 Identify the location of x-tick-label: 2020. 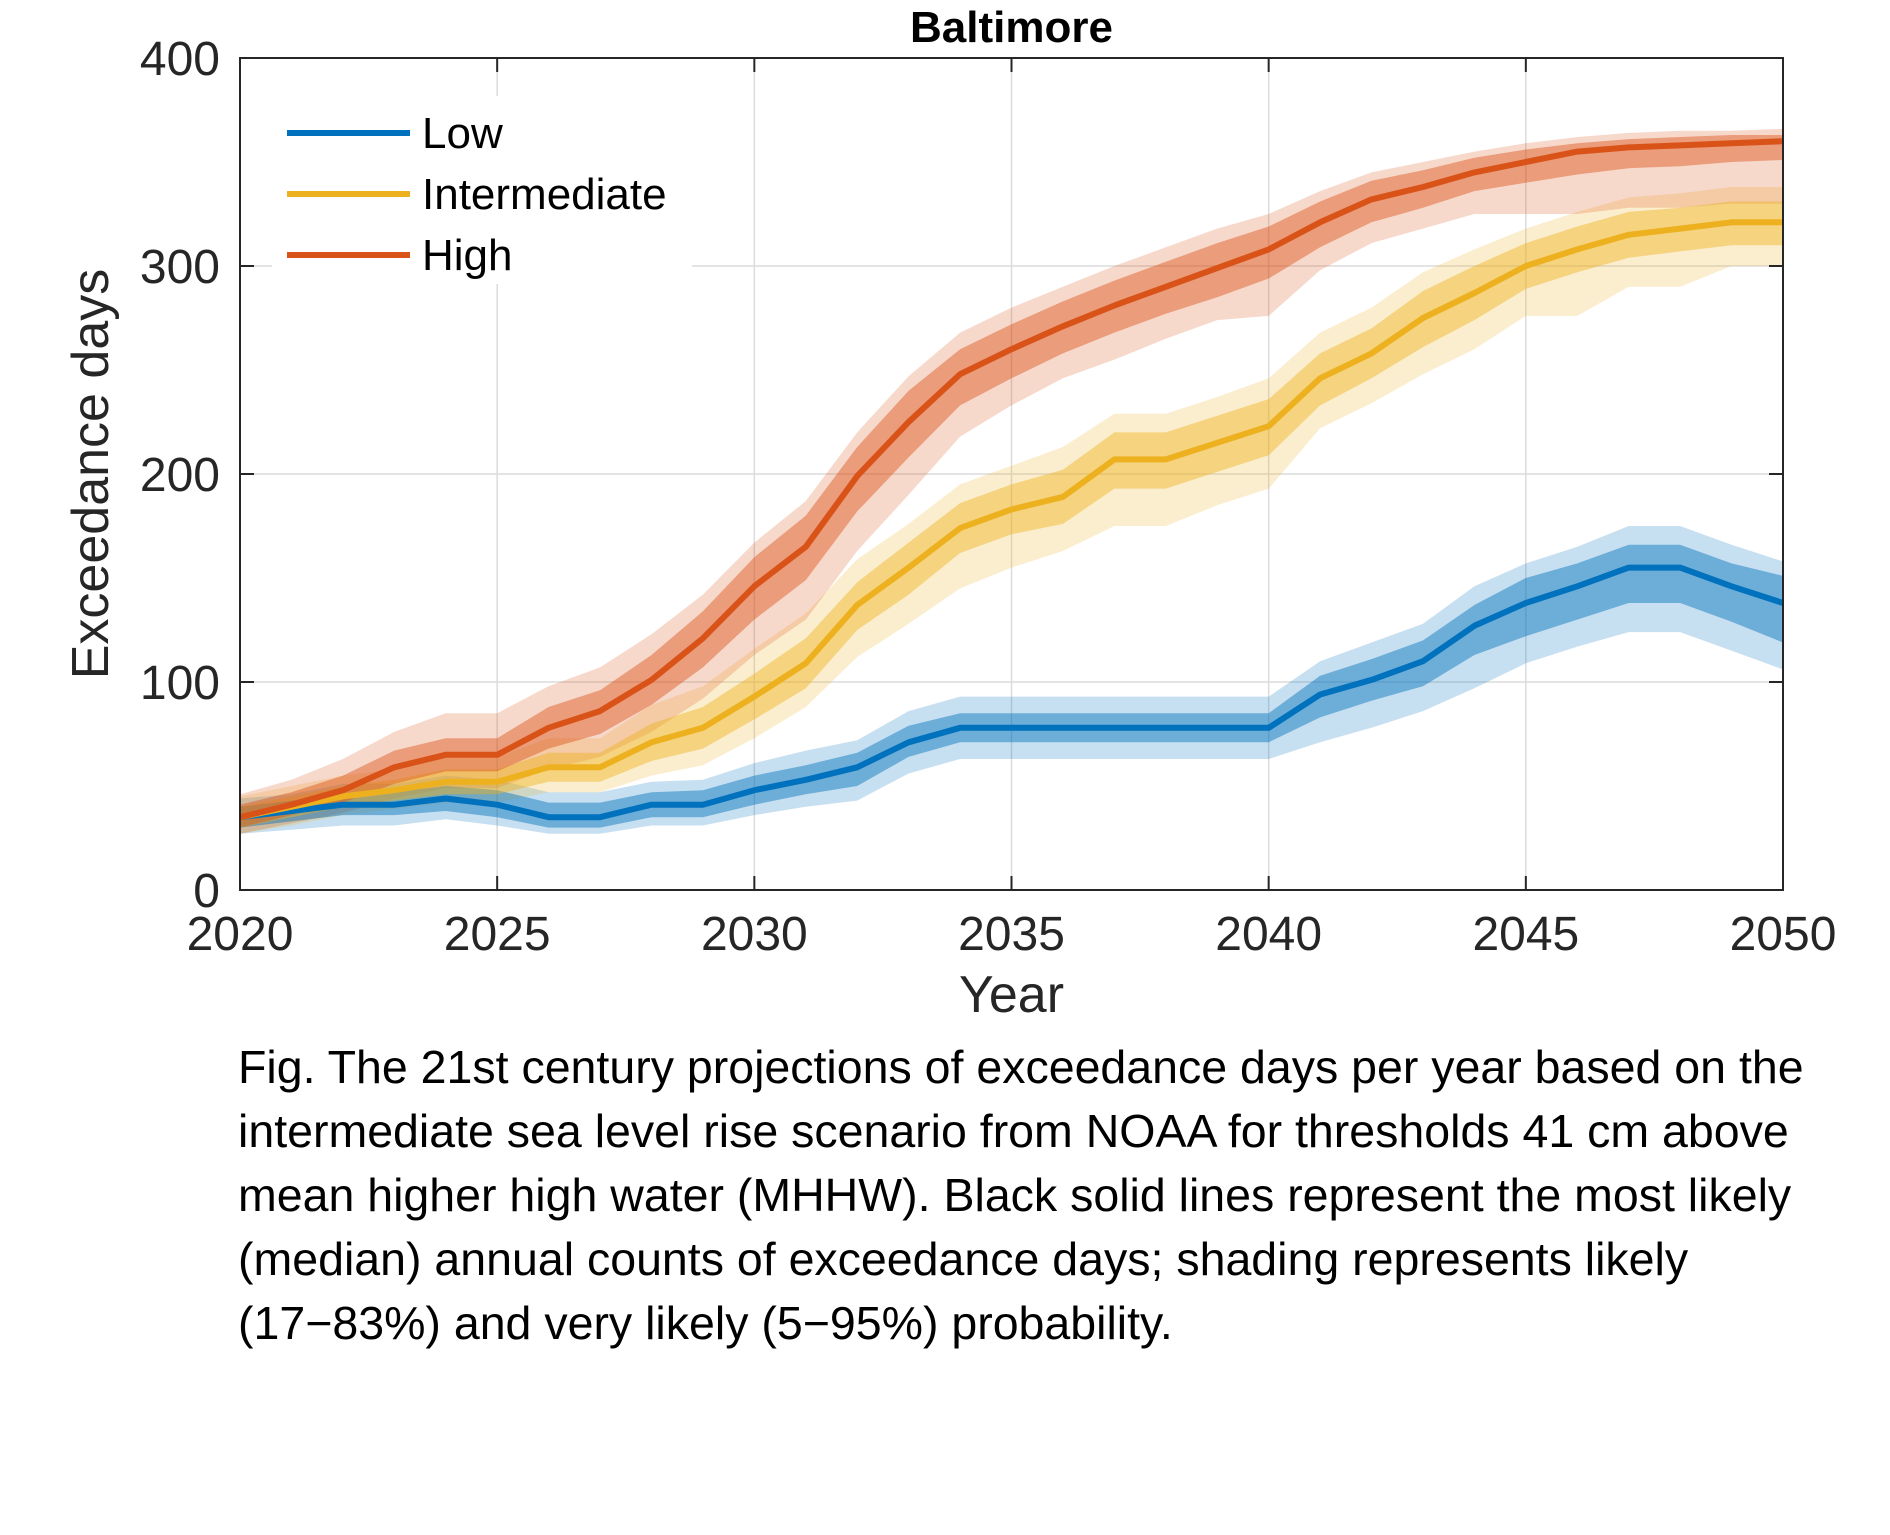
(240, 934).